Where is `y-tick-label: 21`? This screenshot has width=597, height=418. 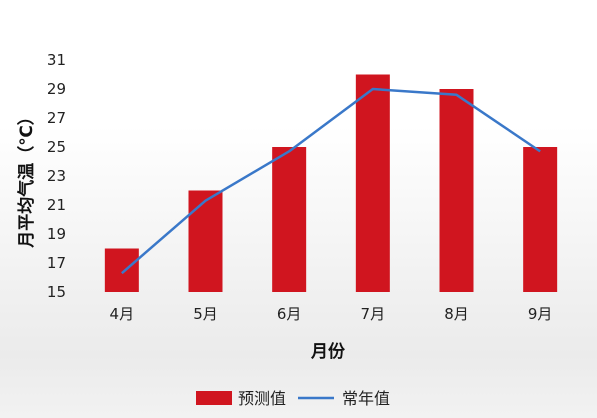
y-tick-label: 21 is located at coordinates (56, 205).